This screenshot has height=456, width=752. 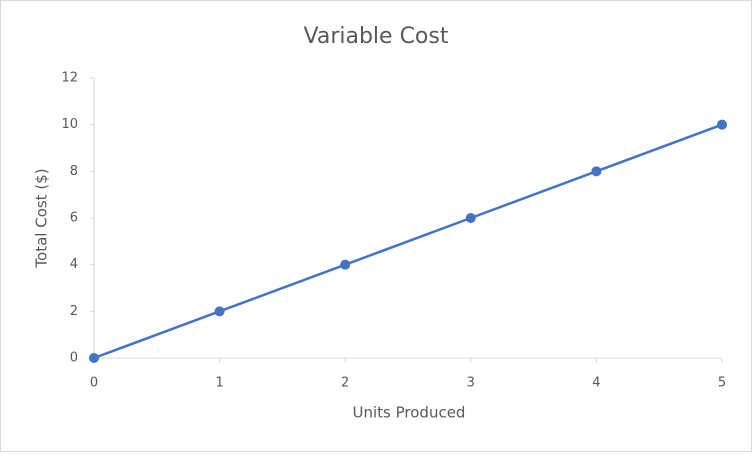 What do you see at coordinates (94, 383) in the screenshot?
I see `x-tick-label: 0` at bounding box center [94, 383].